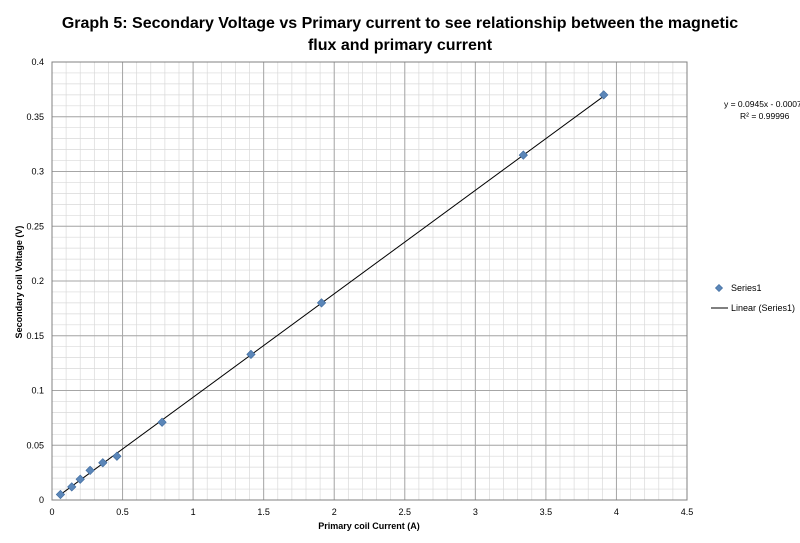 The width and height of the screenshot is (800, 543). What do you see at coordinates (405, 512) in the screenshot?
I see `x-tick-label: 2.5` at bounding box center [405, 512].